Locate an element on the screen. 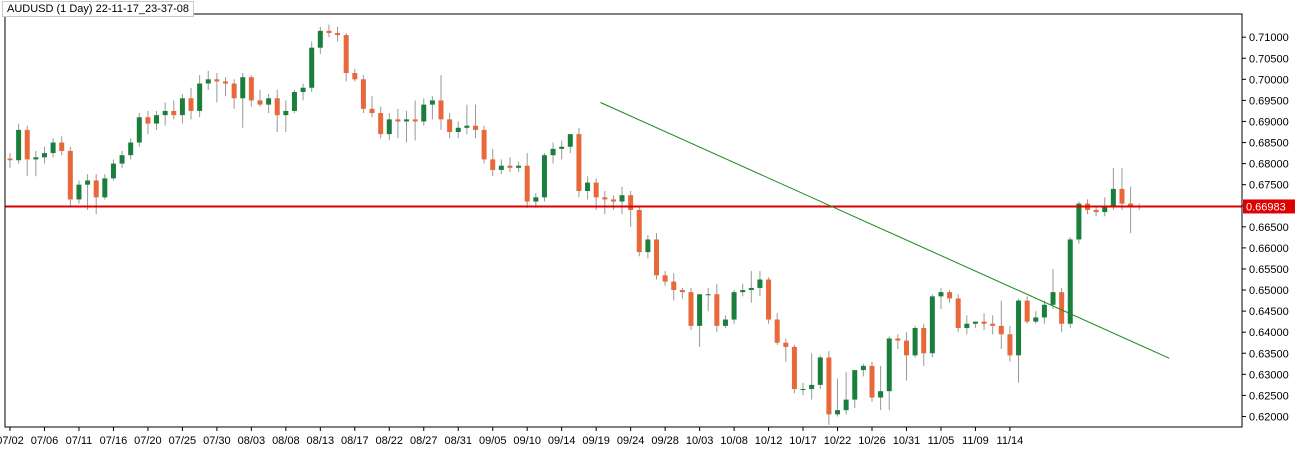 The image size is (1301, 467). y-axis-tick-label: 0.71000 is located at coordinates (1269, 38).